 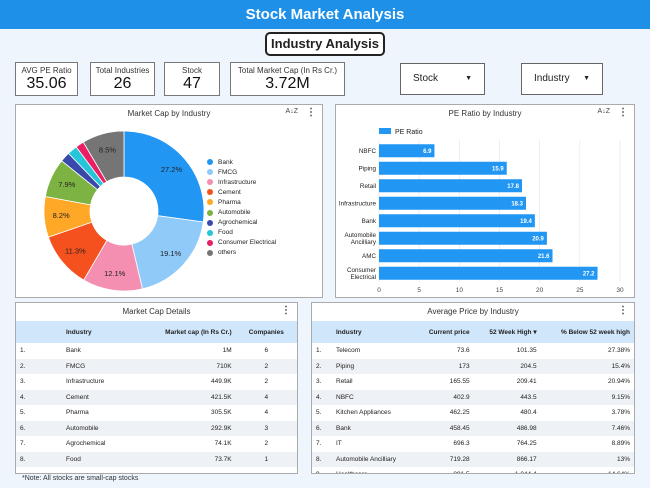 I want to click on table-row: 5. Pharma 305.5K 4, so click(x=156, y=413).